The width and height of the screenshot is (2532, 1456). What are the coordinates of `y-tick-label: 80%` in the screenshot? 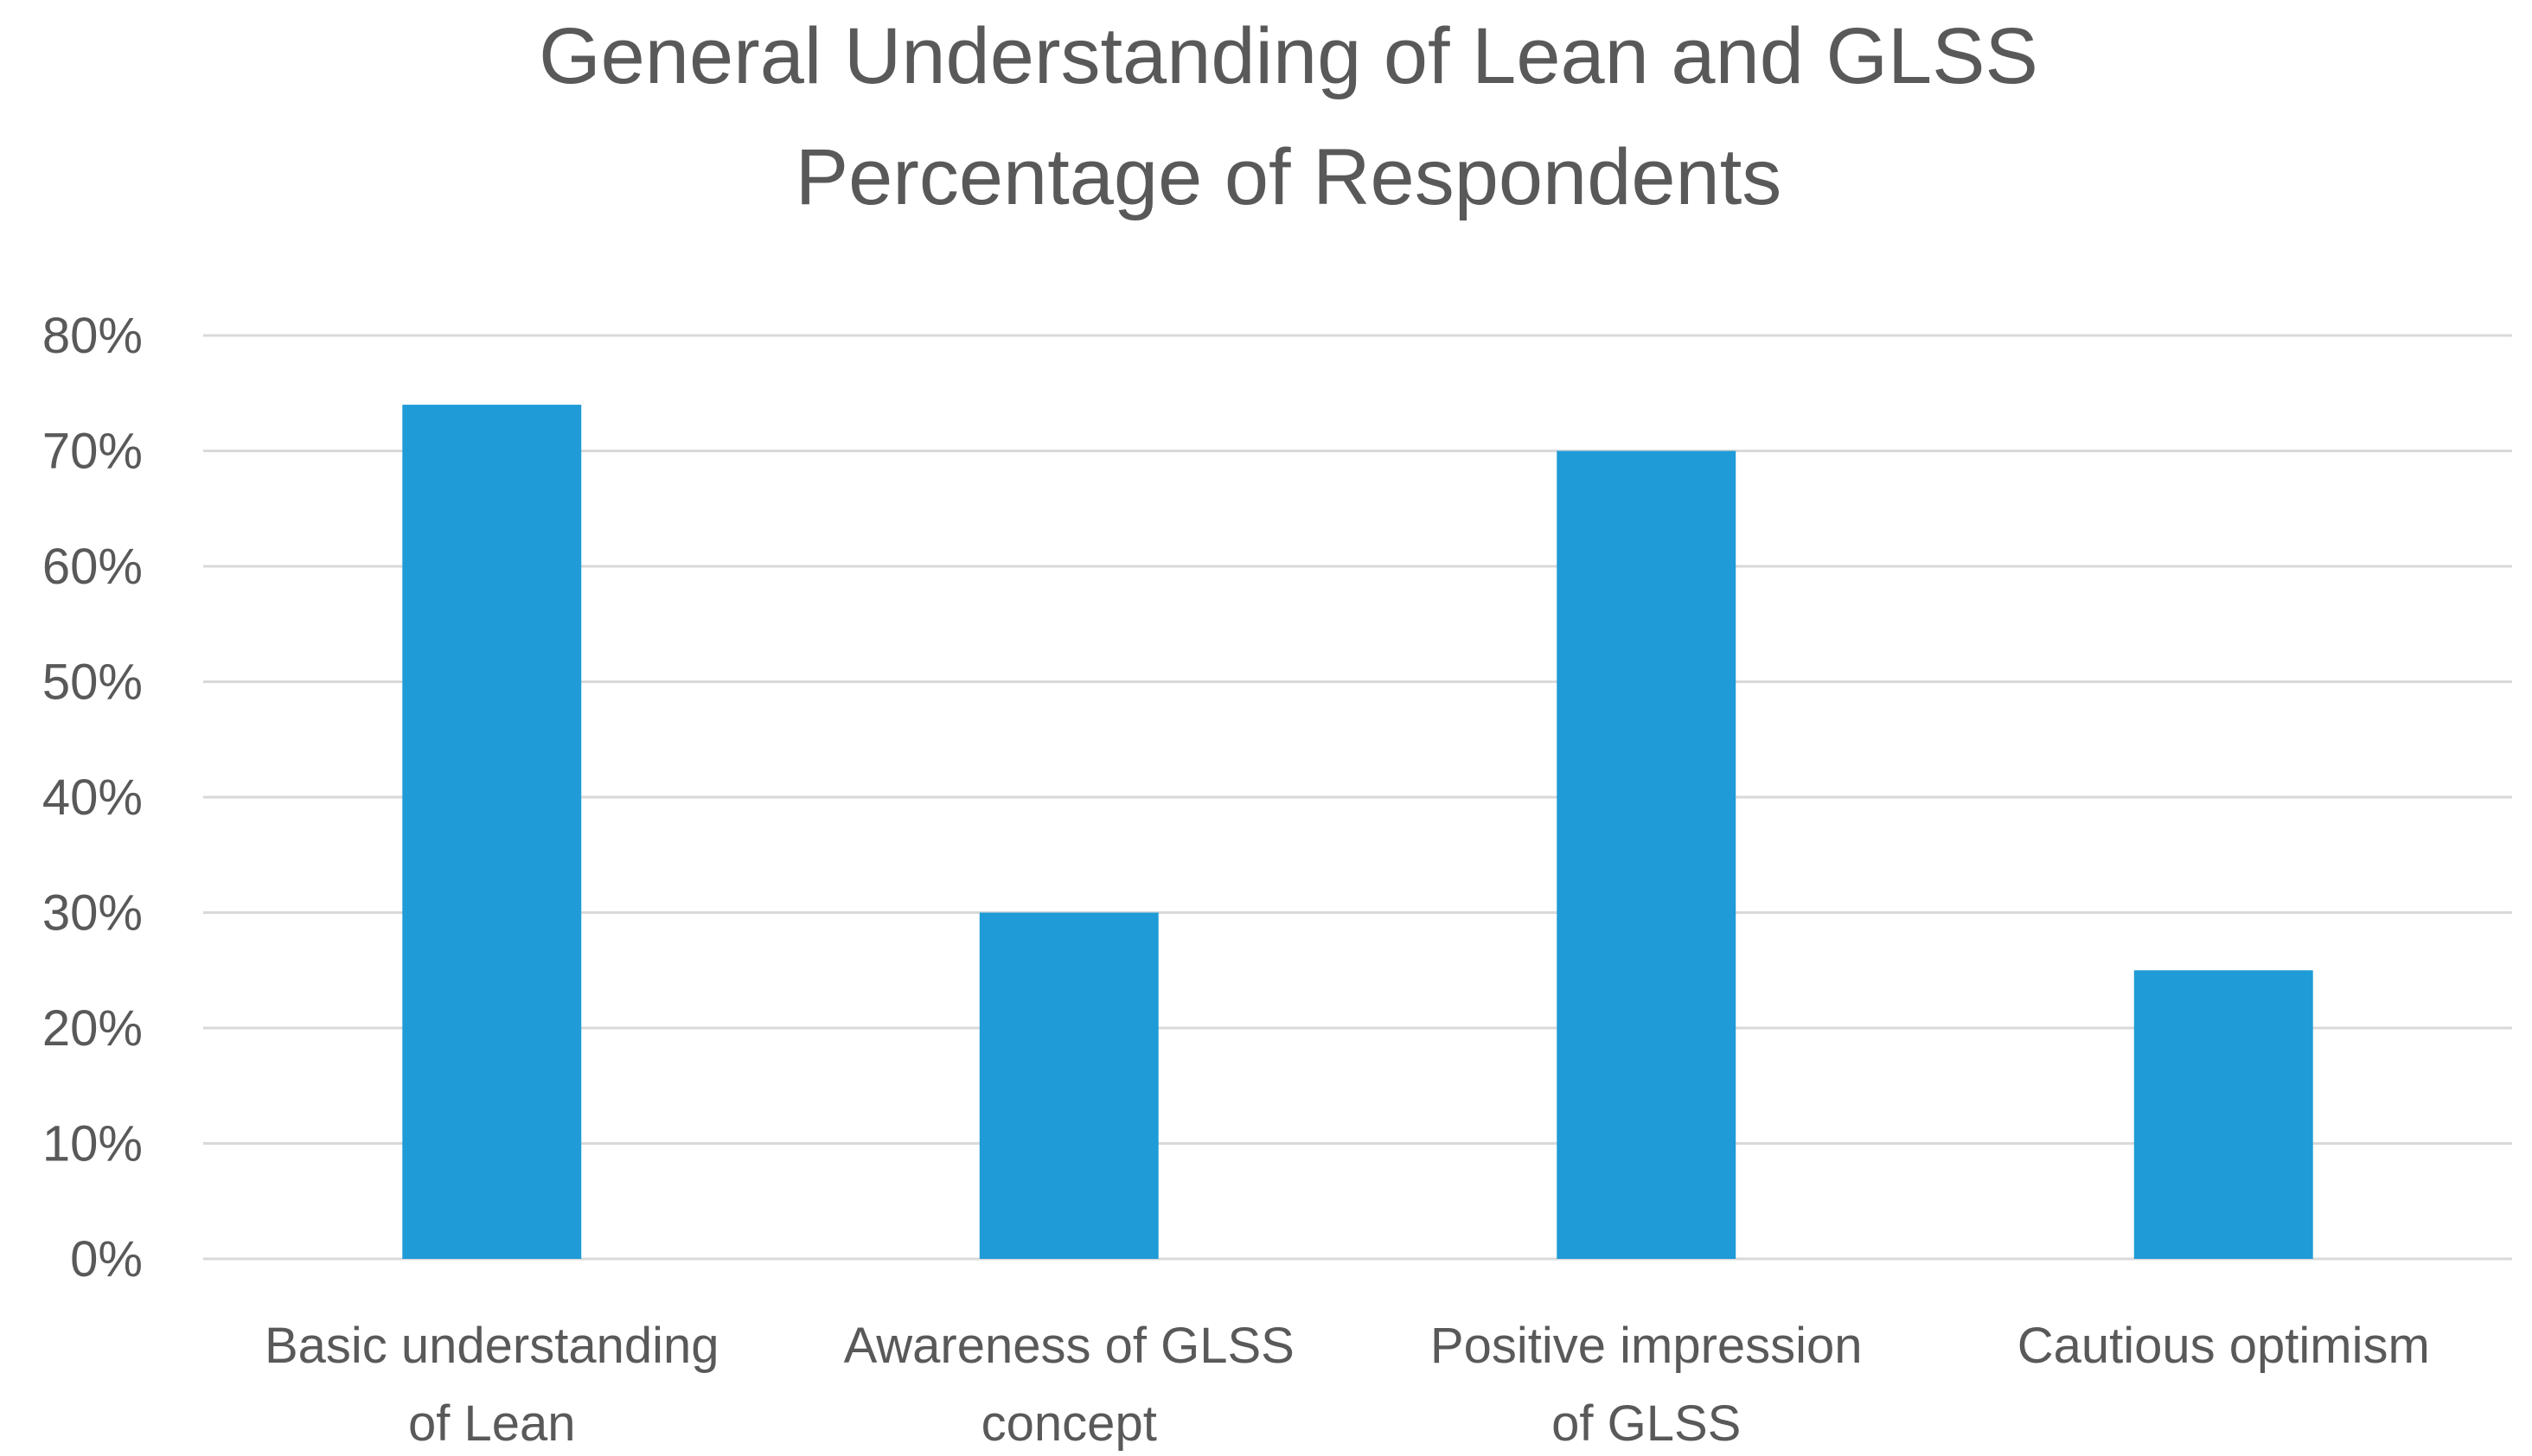 It's located at (92, 336).